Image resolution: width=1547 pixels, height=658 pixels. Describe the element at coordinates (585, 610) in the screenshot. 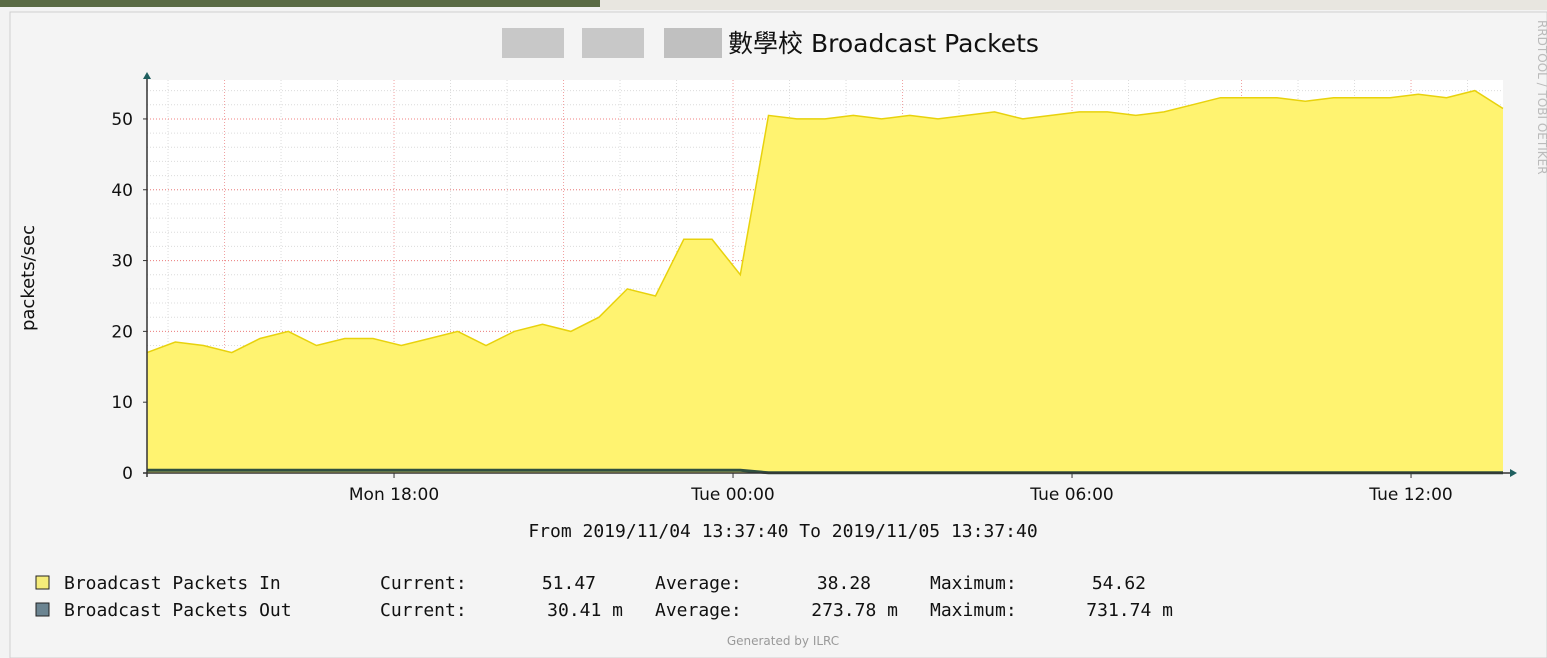

I see `stat-value: 30.41 m` at that location.